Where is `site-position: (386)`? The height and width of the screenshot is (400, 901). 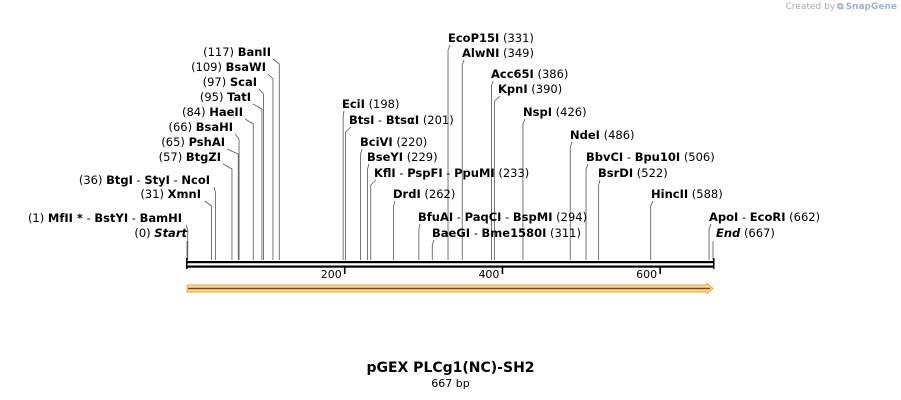 site-position: (386) is located at coordinates (552, 74).